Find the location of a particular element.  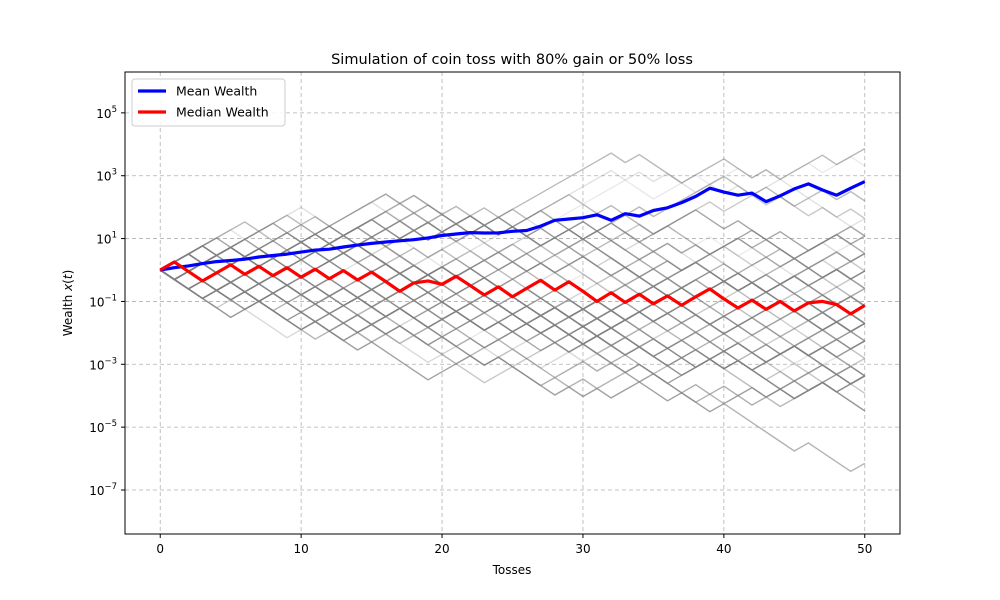

y-tick-label: 10⁻⁷ is located at coordinates (103, 490).